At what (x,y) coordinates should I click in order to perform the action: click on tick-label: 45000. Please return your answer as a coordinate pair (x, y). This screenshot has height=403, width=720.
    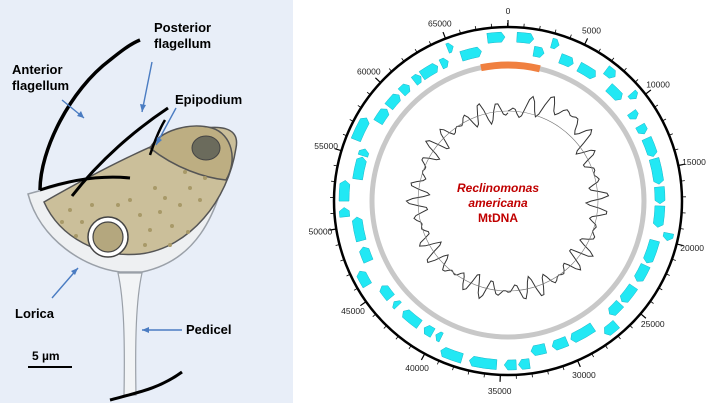
    Looking at the image, I should click on (353, 311).